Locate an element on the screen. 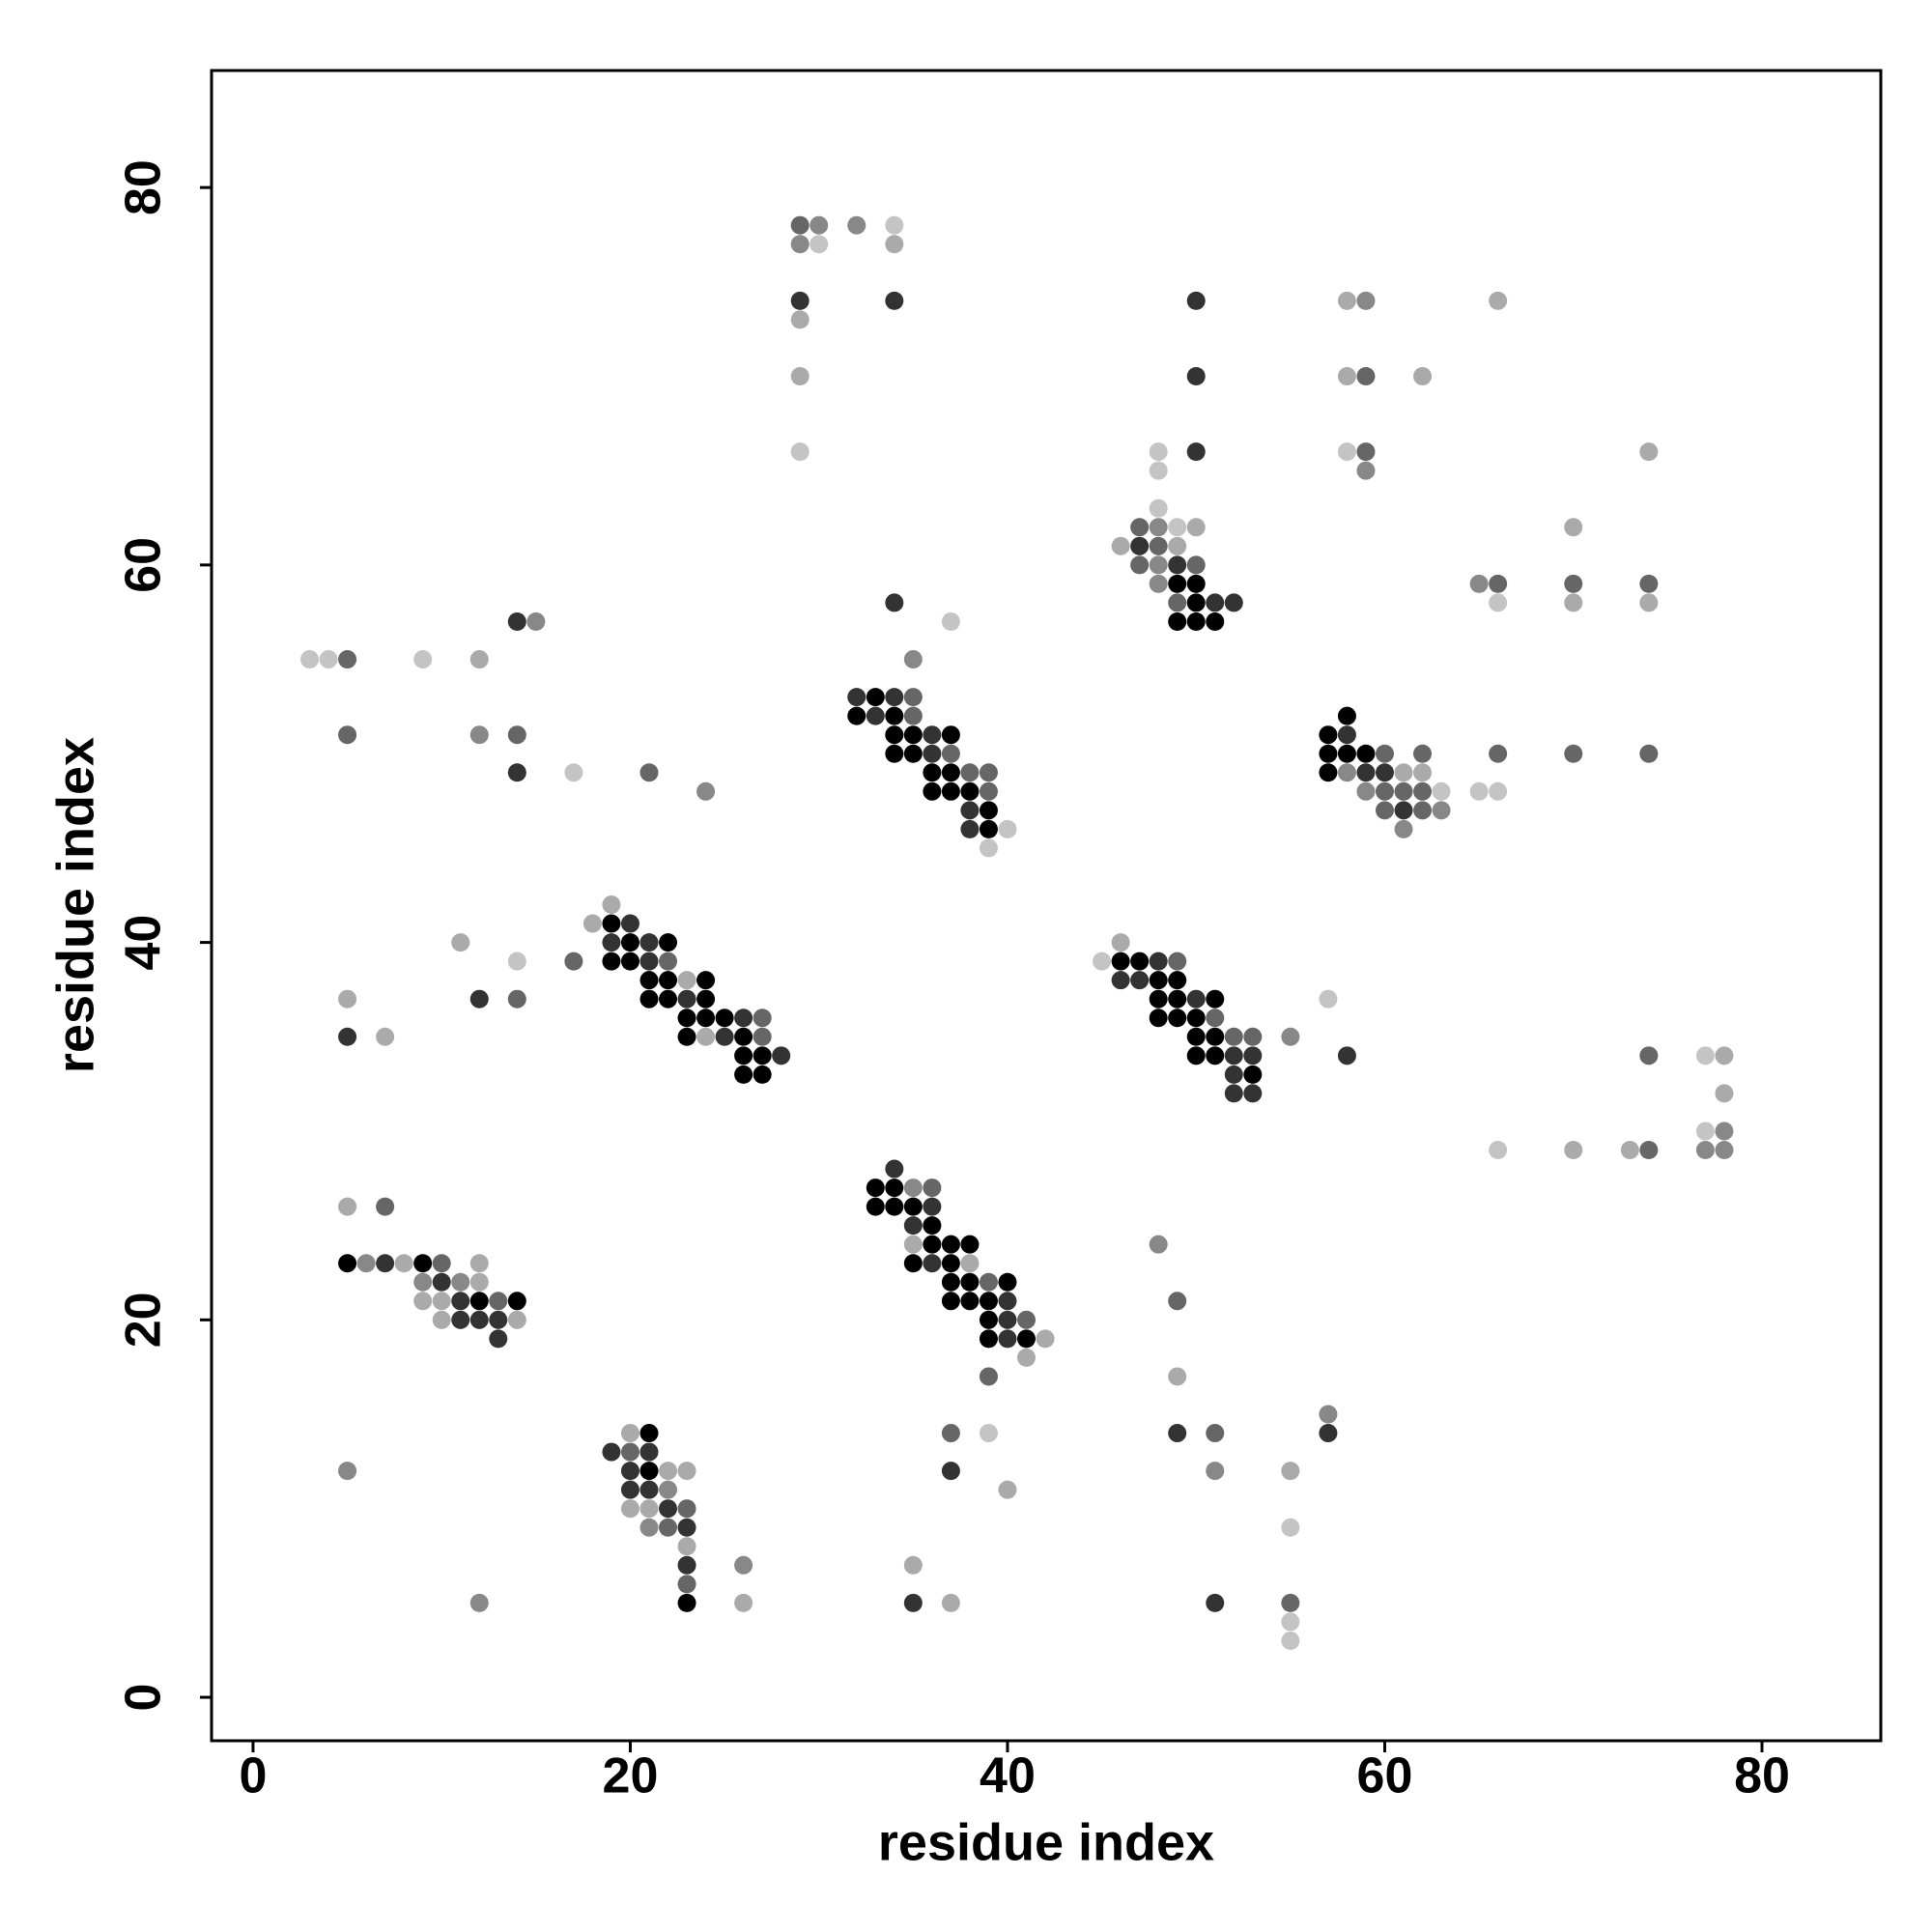 This screenshot has width=1932, height=1932. x-tick-label: 60 is located at coordinates (1385, 1776).